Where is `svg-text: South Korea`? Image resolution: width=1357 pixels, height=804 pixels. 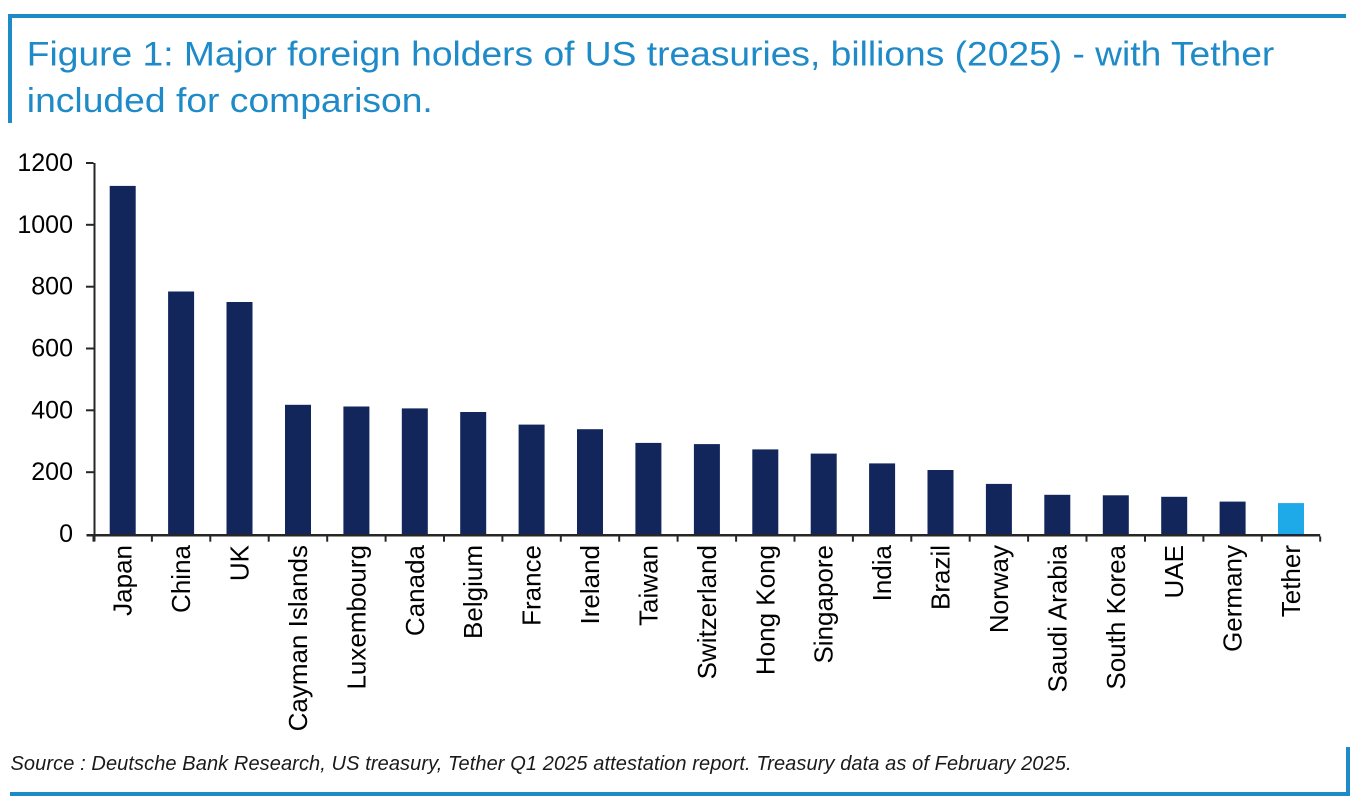
svg-text: South Korea is located at coordinates (1116, 616).